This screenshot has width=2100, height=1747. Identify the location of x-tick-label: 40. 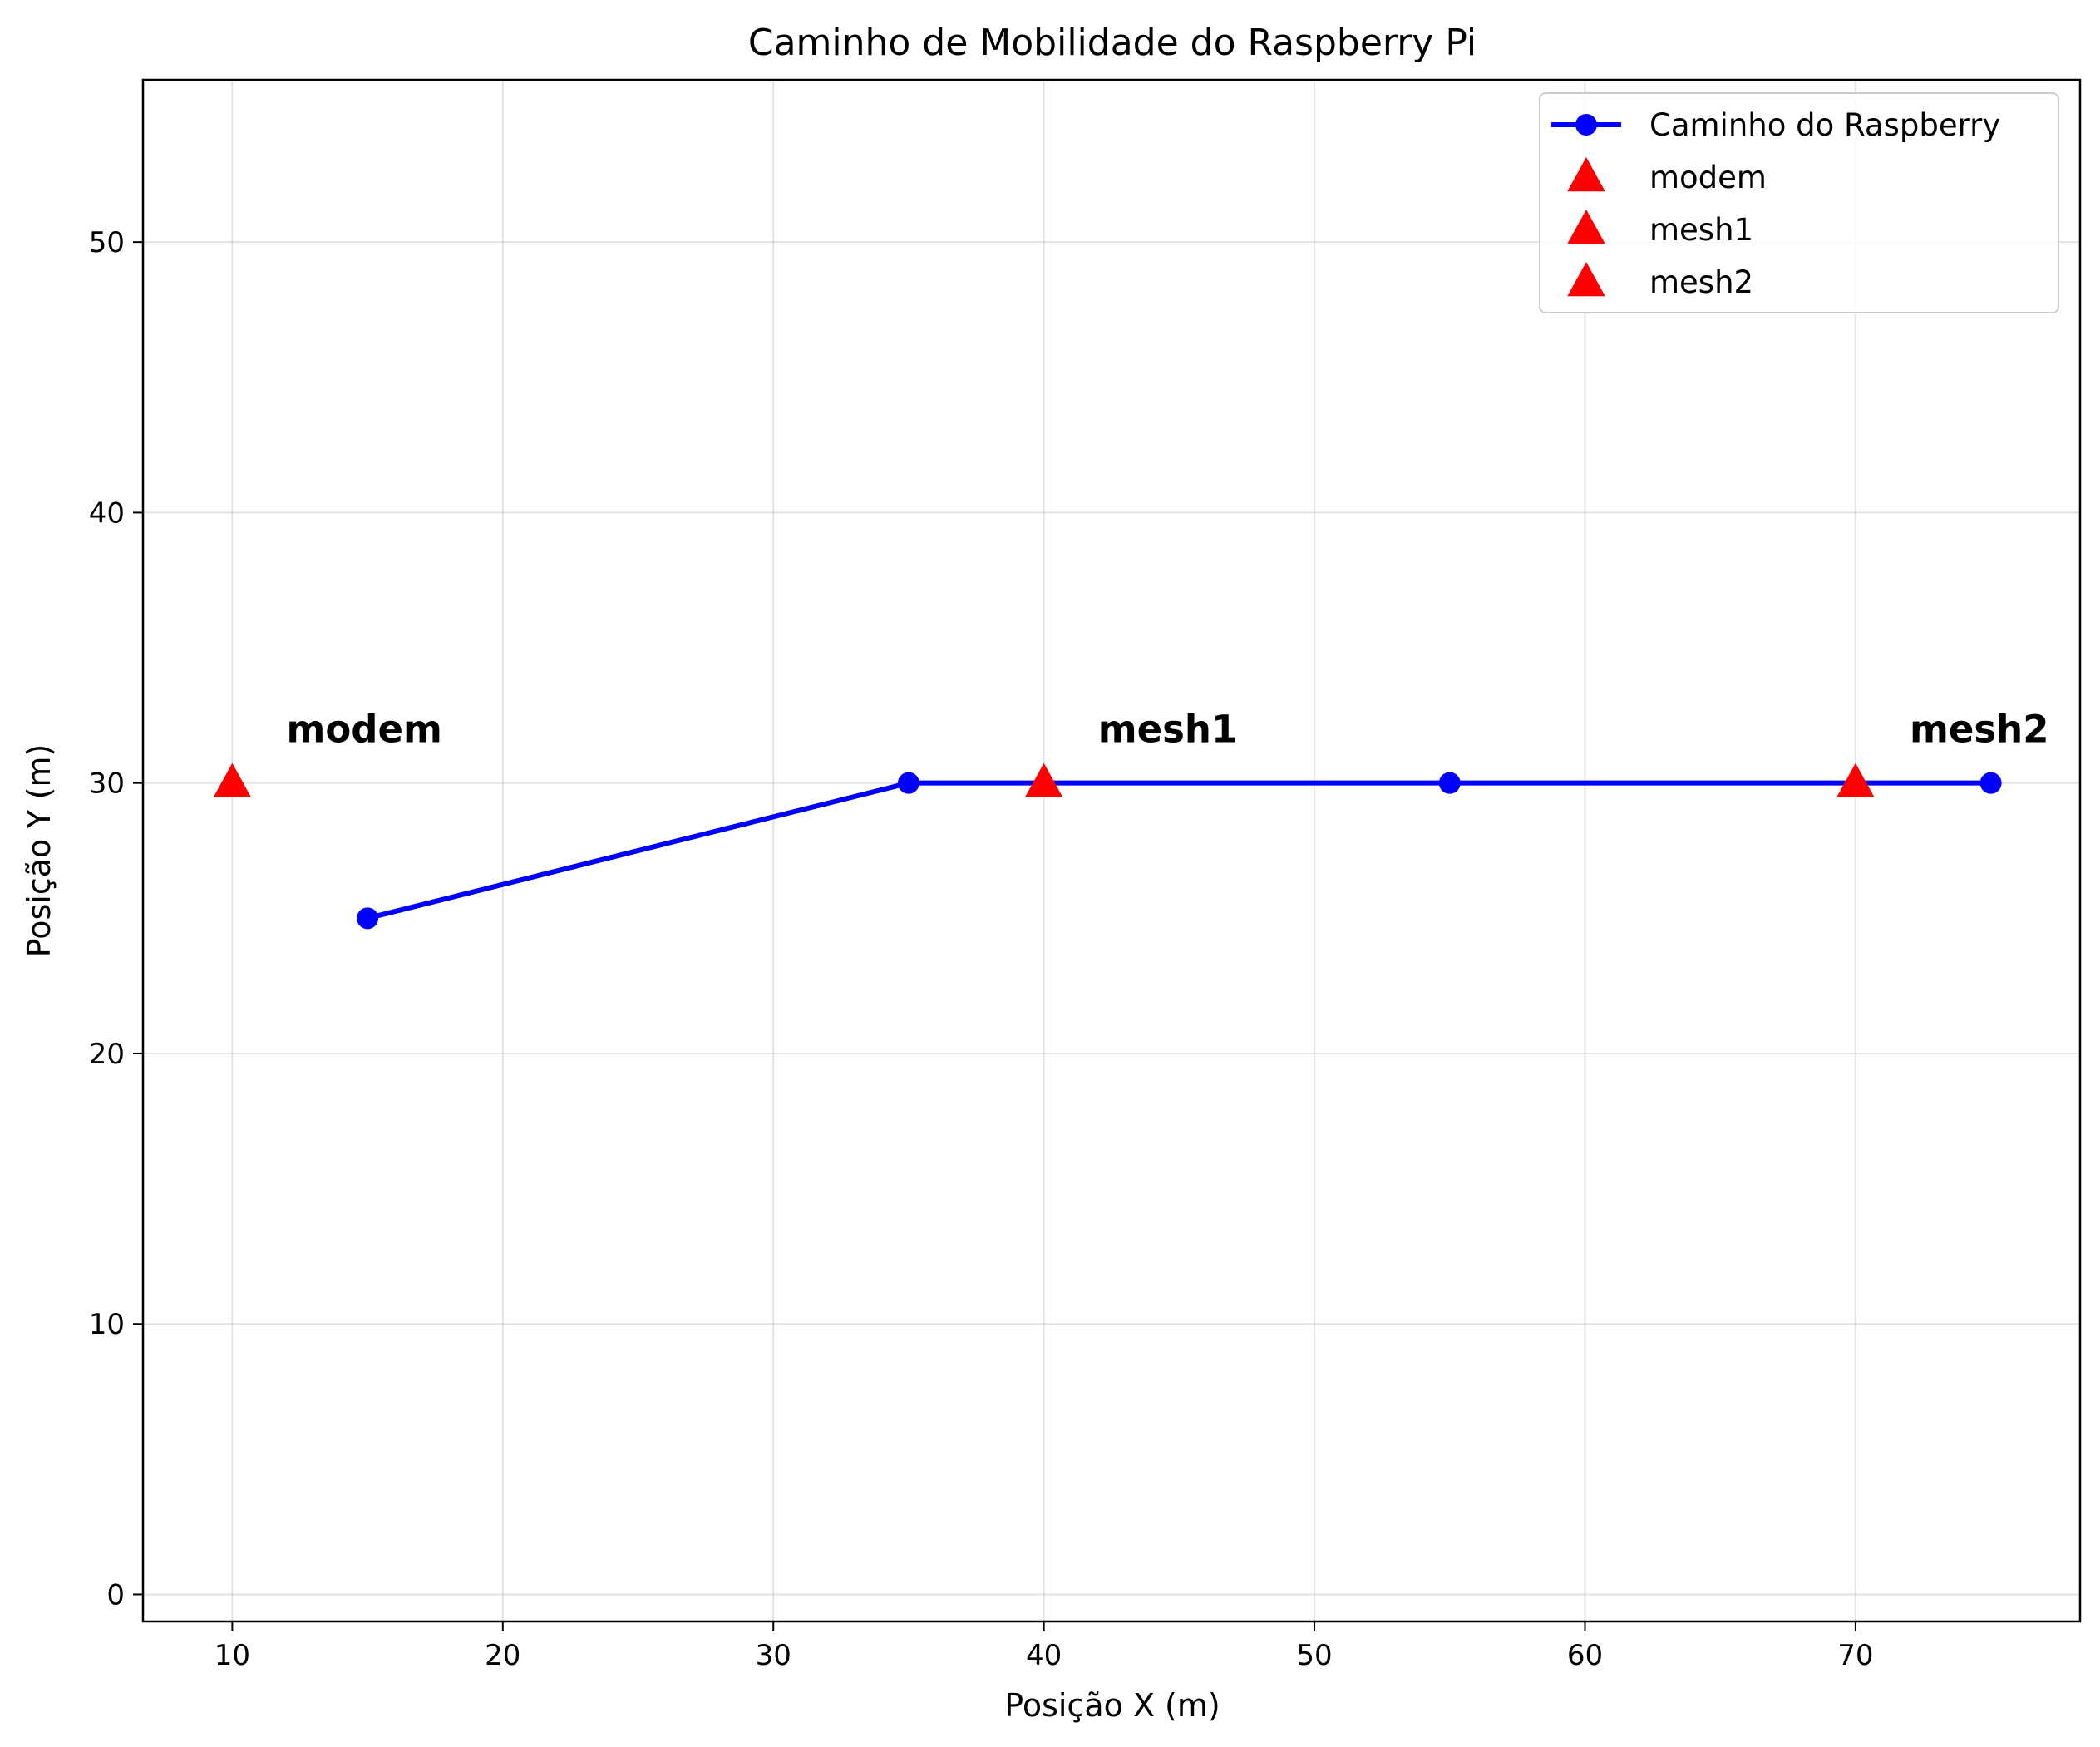
(1044, 1655).